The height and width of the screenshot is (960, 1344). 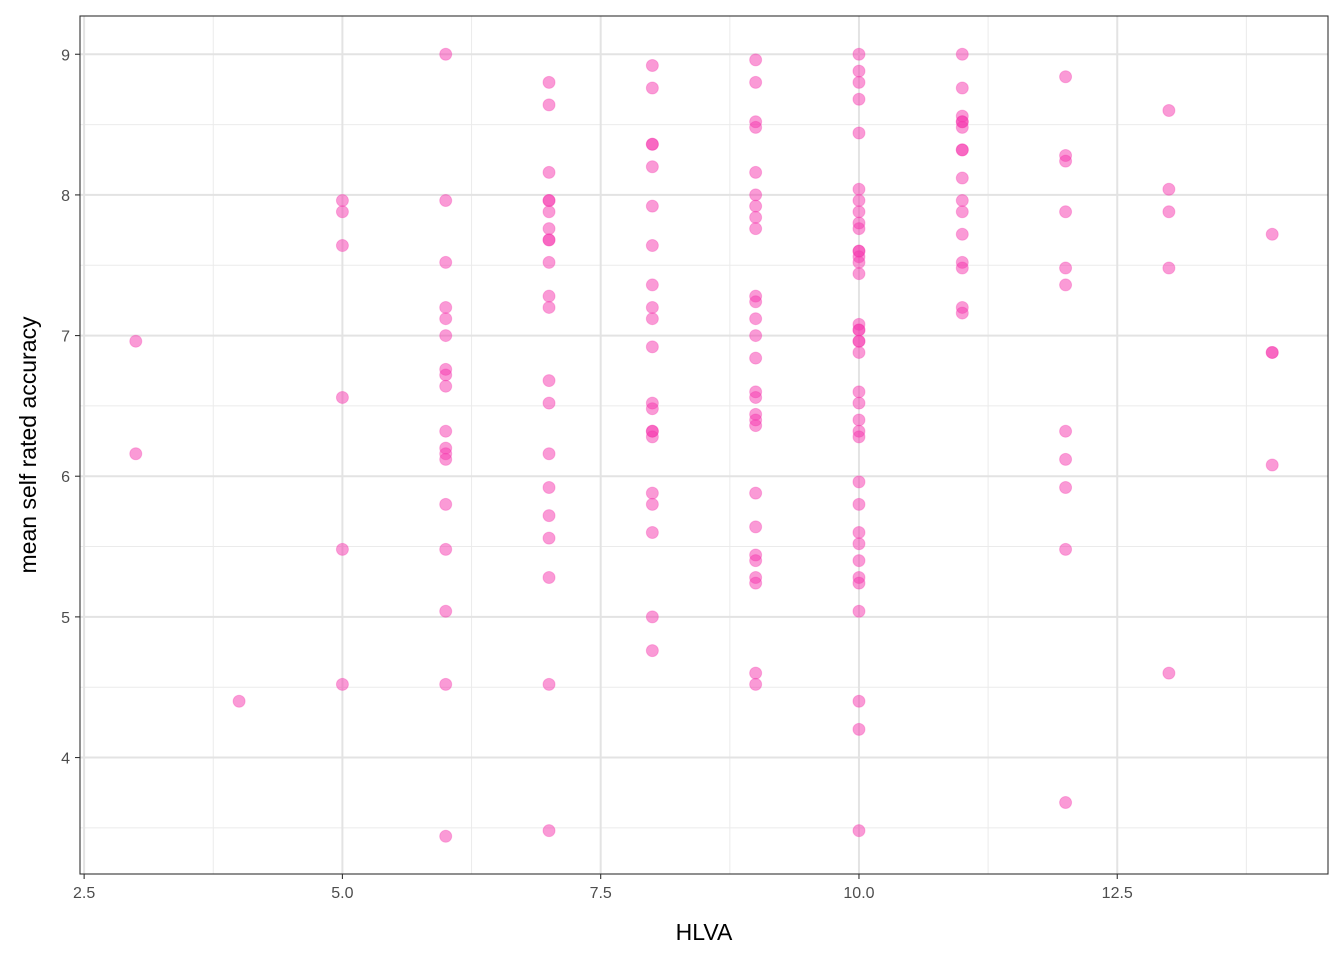 I want to click on x-tick-label: 2.5, so click(x=84, y=893).